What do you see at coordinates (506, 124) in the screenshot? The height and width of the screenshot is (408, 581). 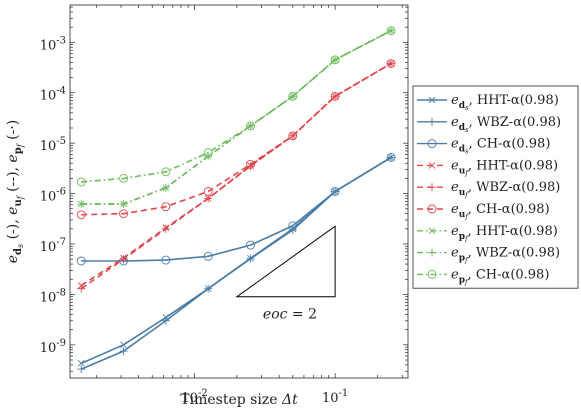 I see `legend-label-1: eds, WBZ-α(0.98)` at bounding box center [506, 124].